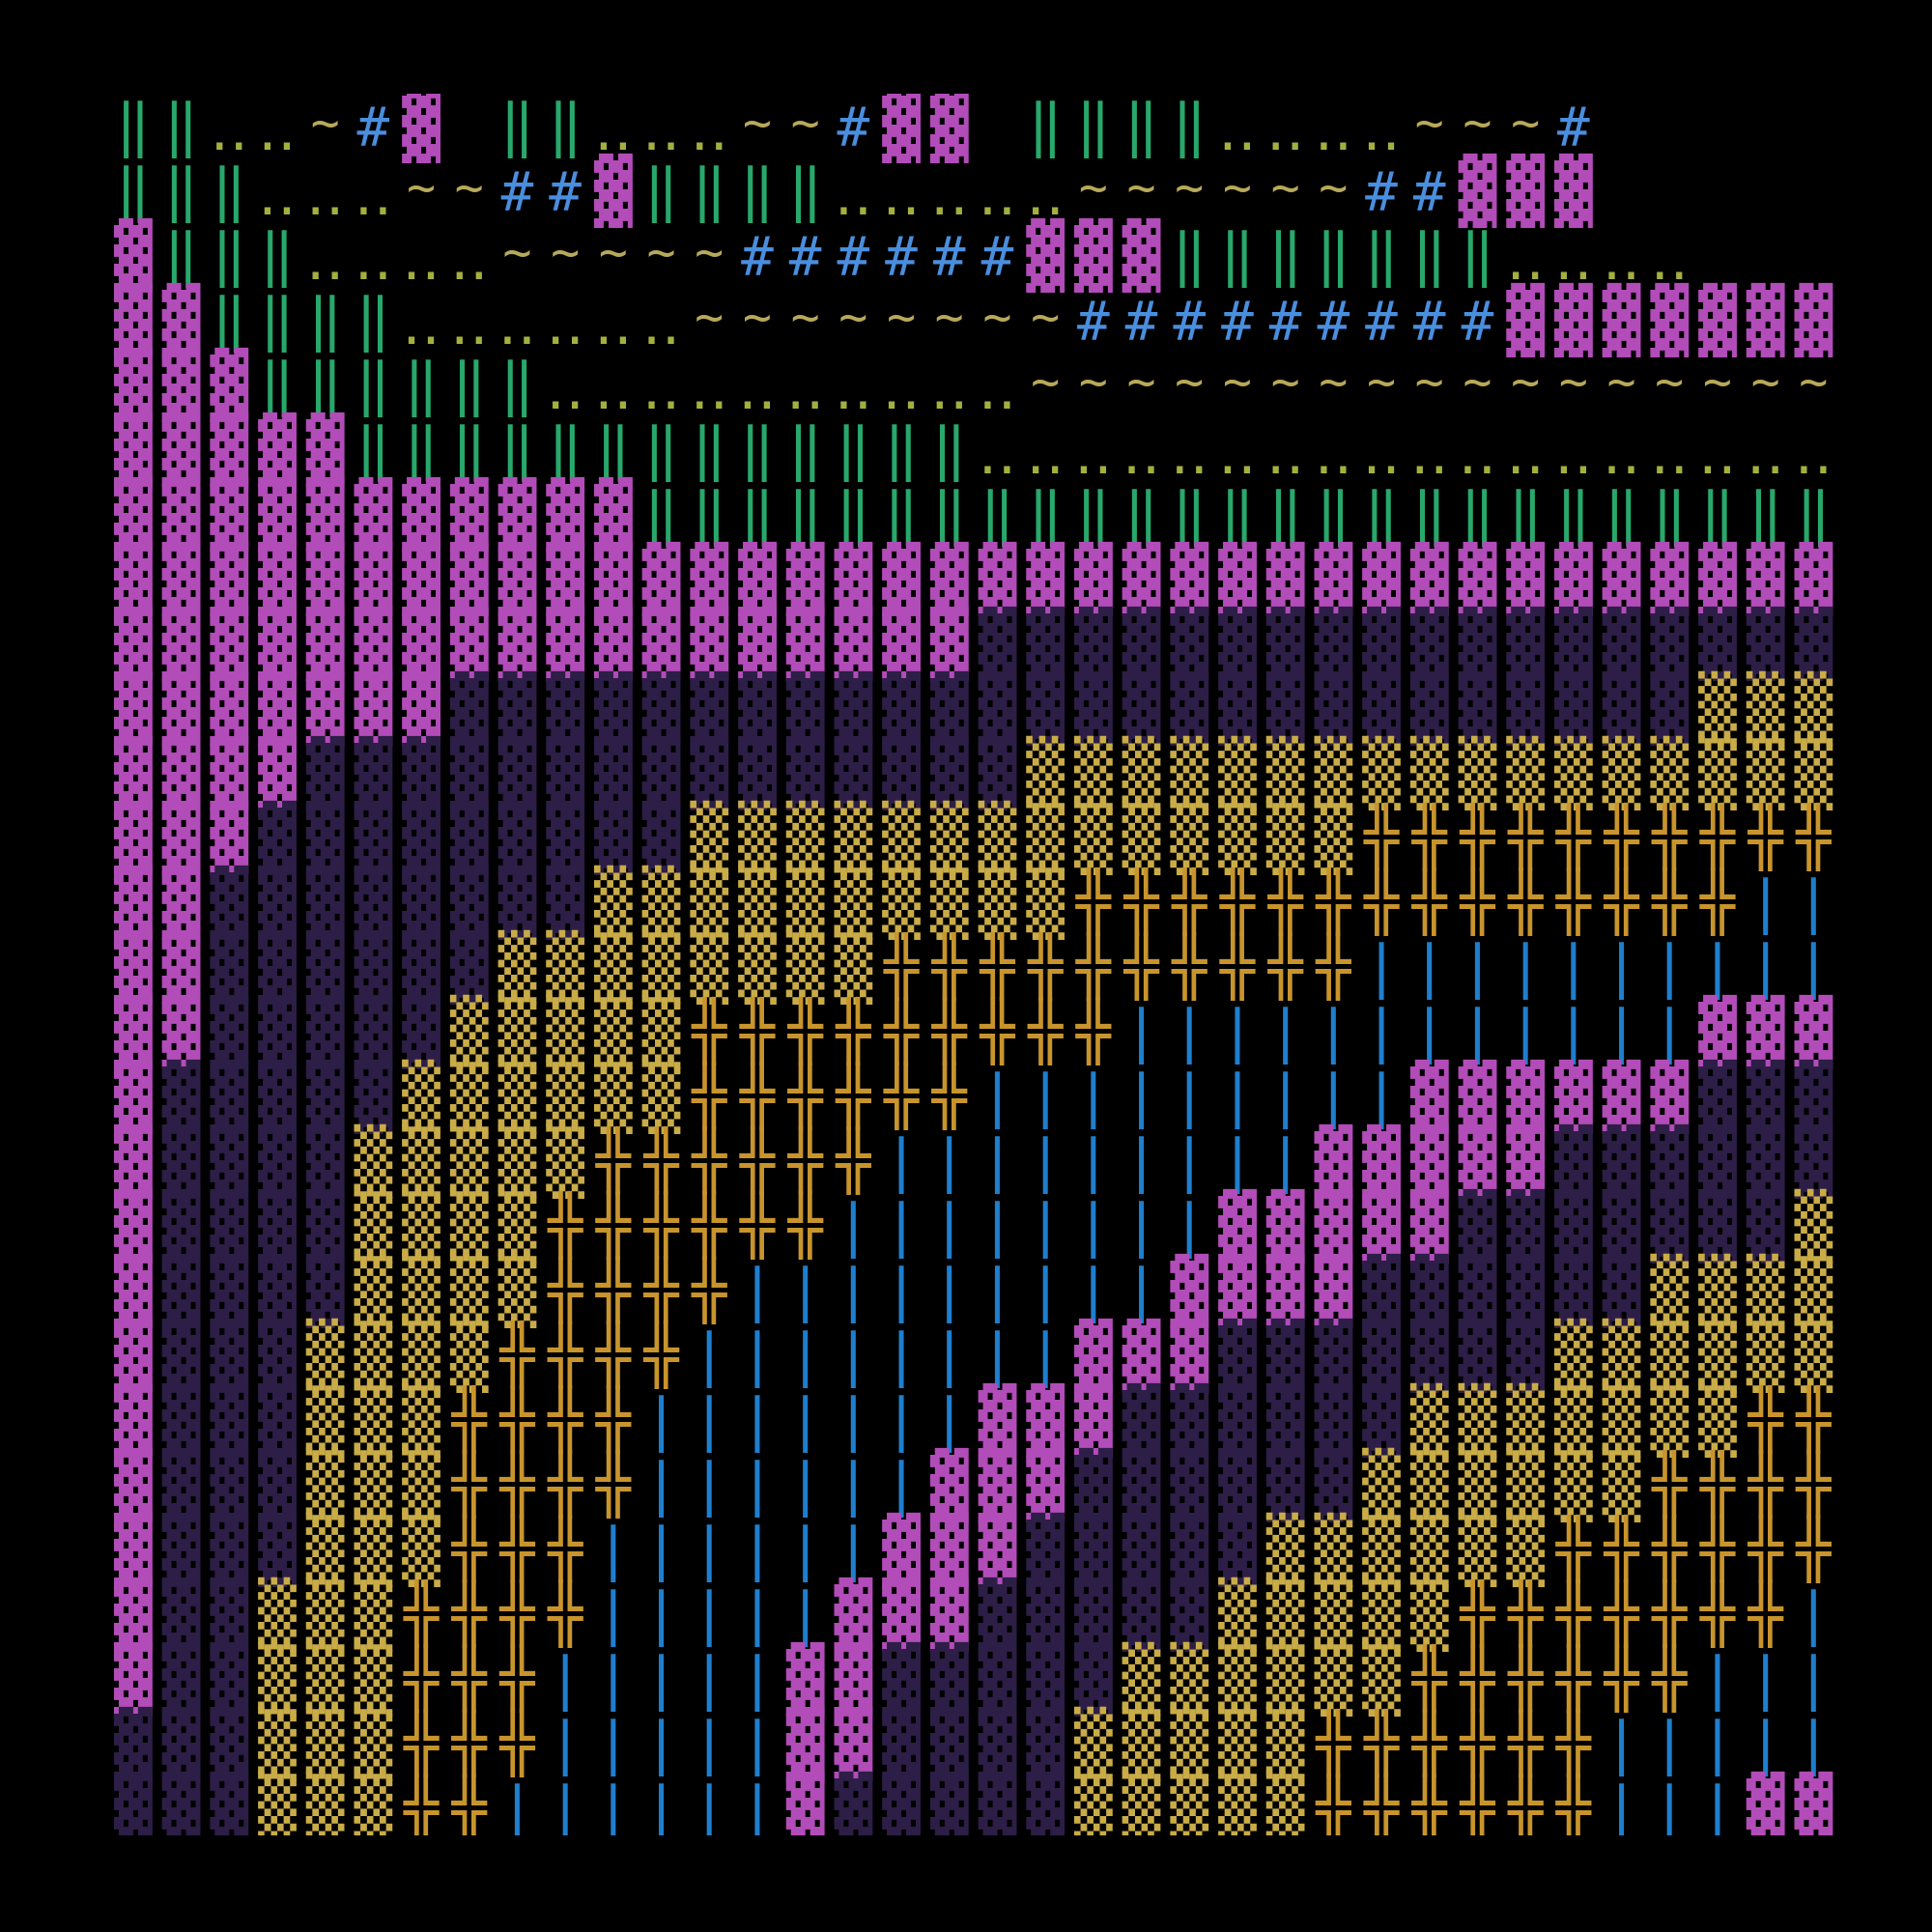 The height and width of the screenshot is (1932, 1932). I want to click on glyph-row: ▓ ▓ ▓ ▓ ▓ ‖ ‖ ‖ ‖ ‖ ‖ ‖ ‖ ‖ ‖ ‖ ‖ ‖ ‥ ‥ ‥ ‥ ‥ ‥ ‥ ‥ ‥ ‥ ‥ ‥ ‥ ‥ ‥ ‥ ‥ ‥, so click(972, 452).